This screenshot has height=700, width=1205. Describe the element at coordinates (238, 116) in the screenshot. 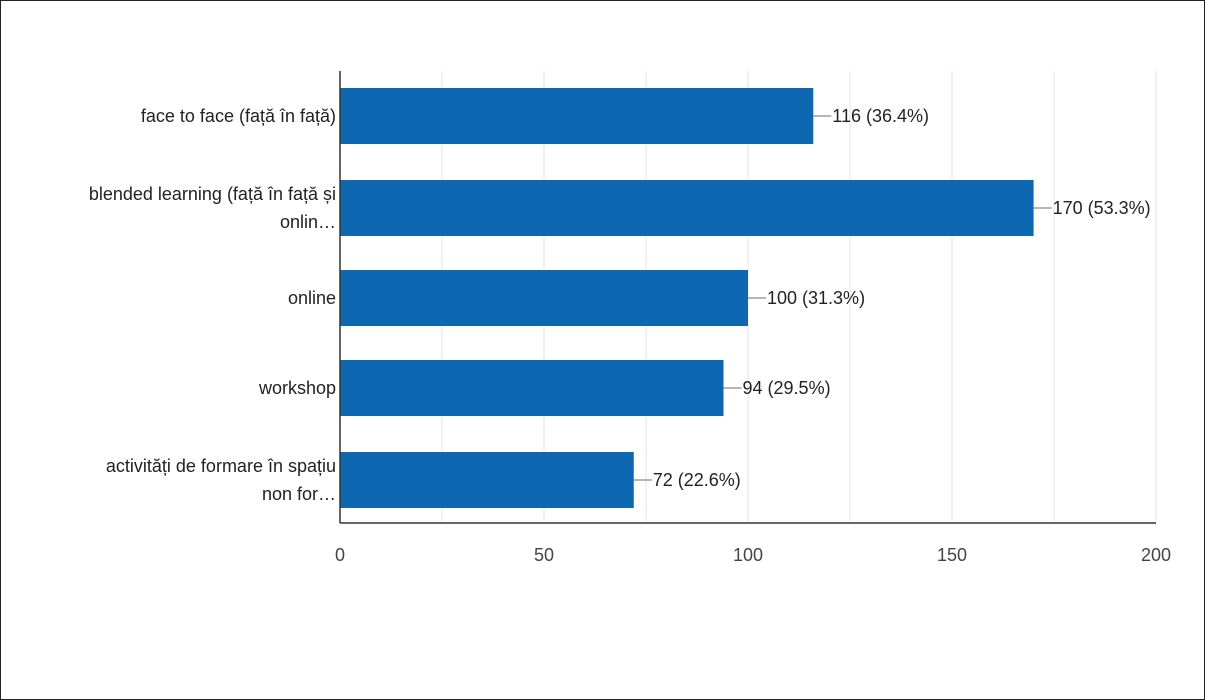

I see `category-label: face to face (față în față)` at that location.